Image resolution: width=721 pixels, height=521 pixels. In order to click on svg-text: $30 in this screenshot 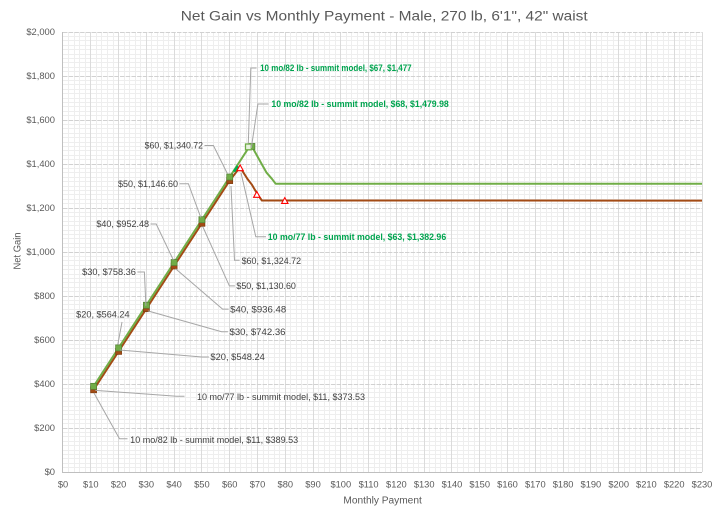, I will do `click(147, 485)`.